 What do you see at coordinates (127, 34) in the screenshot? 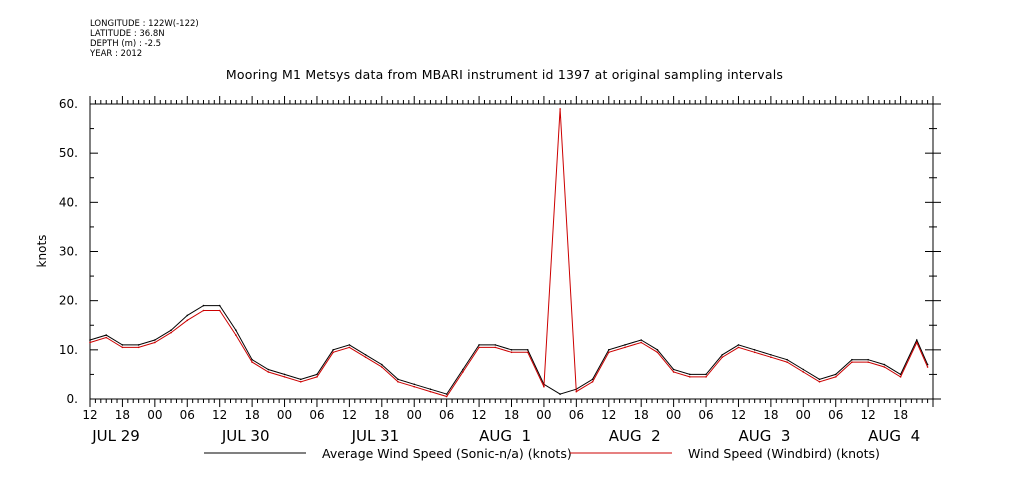
I see `latitude-text: LATITUDE : 36.8N` at bounding box center [127, 34].